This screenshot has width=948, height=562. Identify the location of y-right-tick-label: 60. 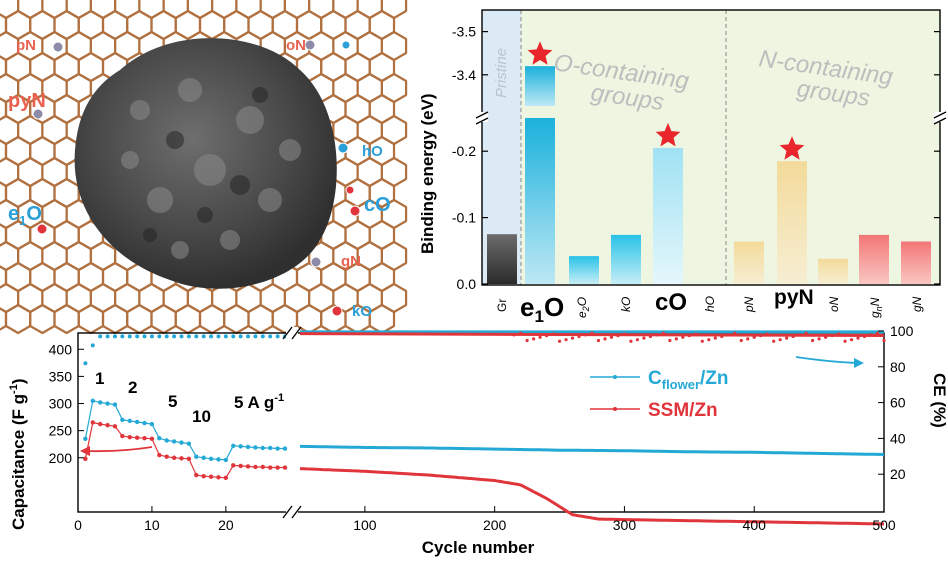
(898, 403).